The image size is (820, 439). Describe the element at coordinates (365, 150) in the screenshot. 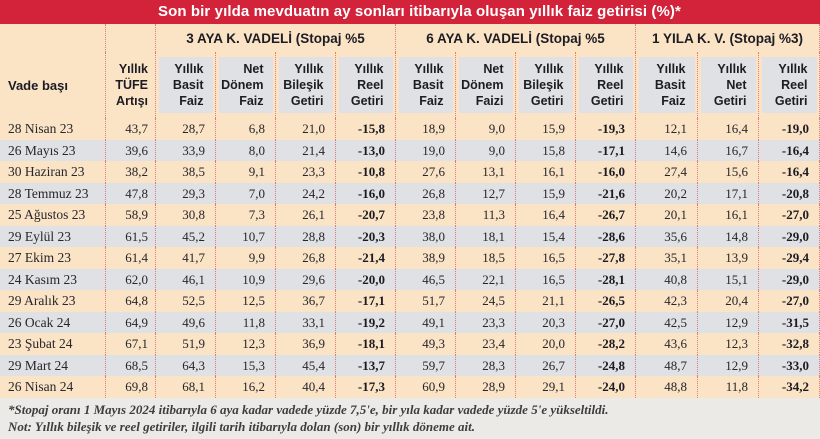

I see `value-cell: -13,0` at that location.